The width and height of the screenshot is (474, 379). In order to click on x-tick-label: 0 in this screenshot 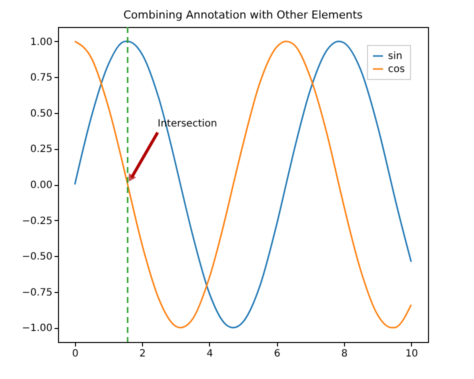, I will do `click(75, 354)`.